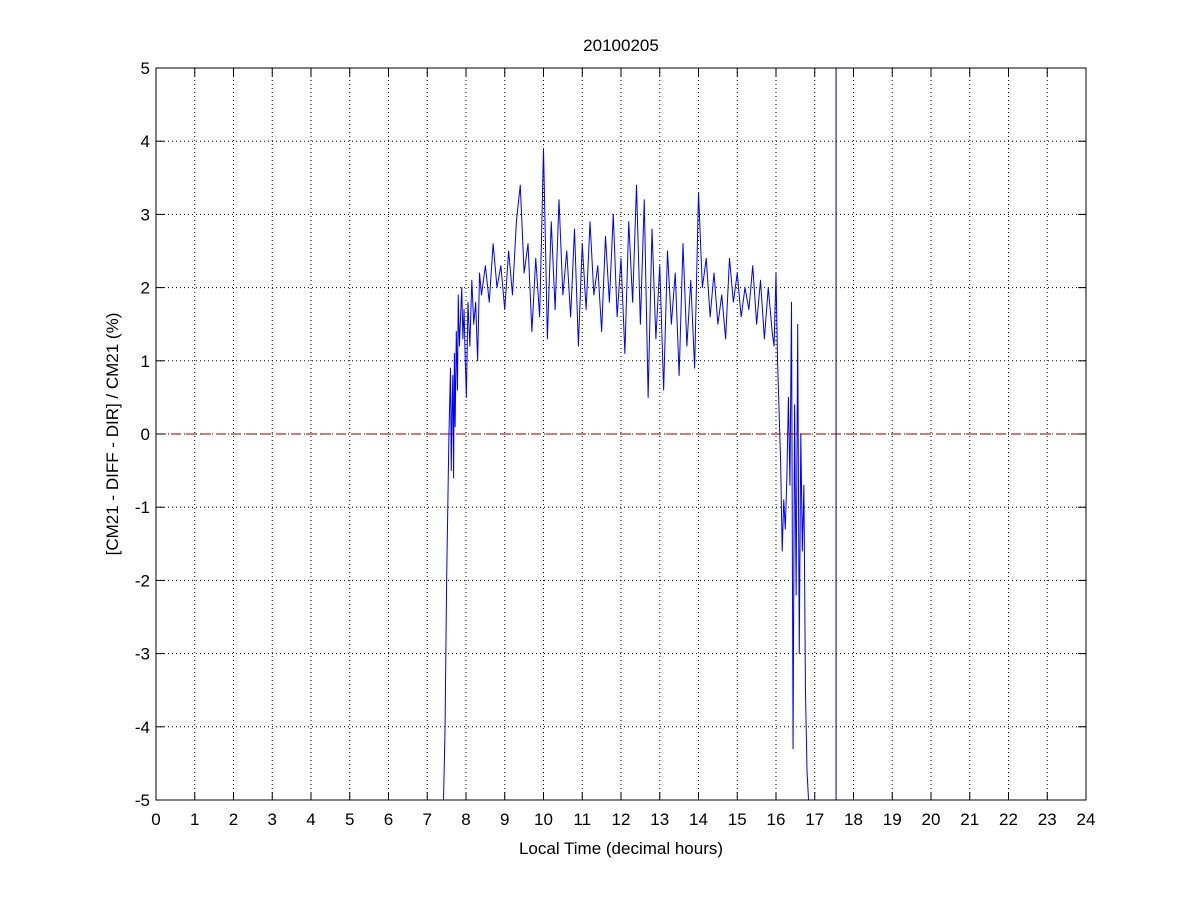  I want to click on x-tick-label: 17, so click(814, 819).